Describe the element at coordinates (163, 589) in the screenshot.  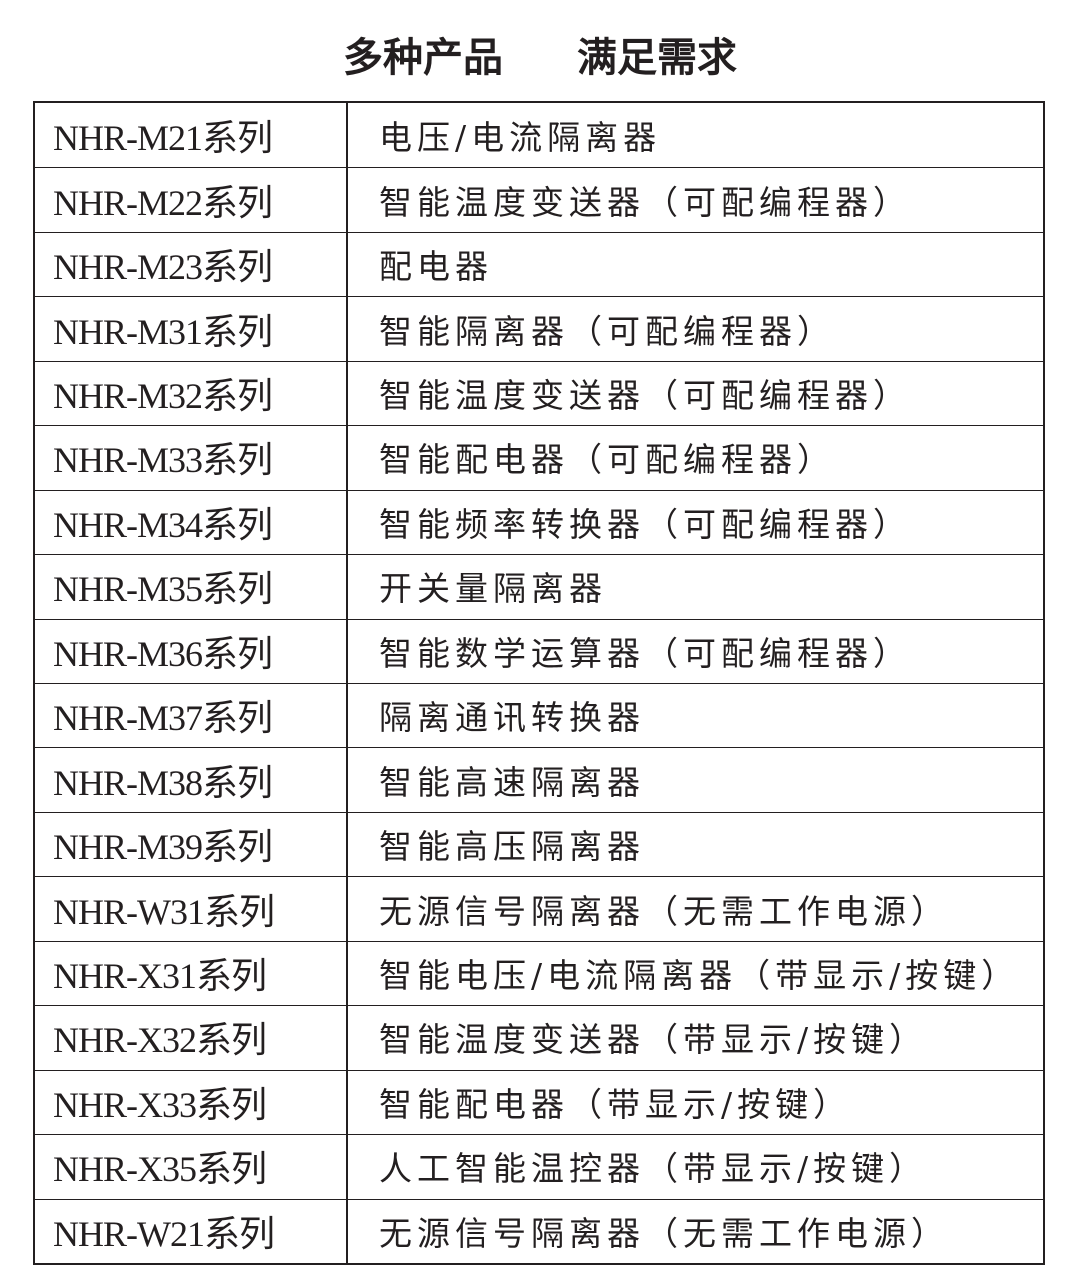
I see `series-cell: NHR-M35系列` at that location.